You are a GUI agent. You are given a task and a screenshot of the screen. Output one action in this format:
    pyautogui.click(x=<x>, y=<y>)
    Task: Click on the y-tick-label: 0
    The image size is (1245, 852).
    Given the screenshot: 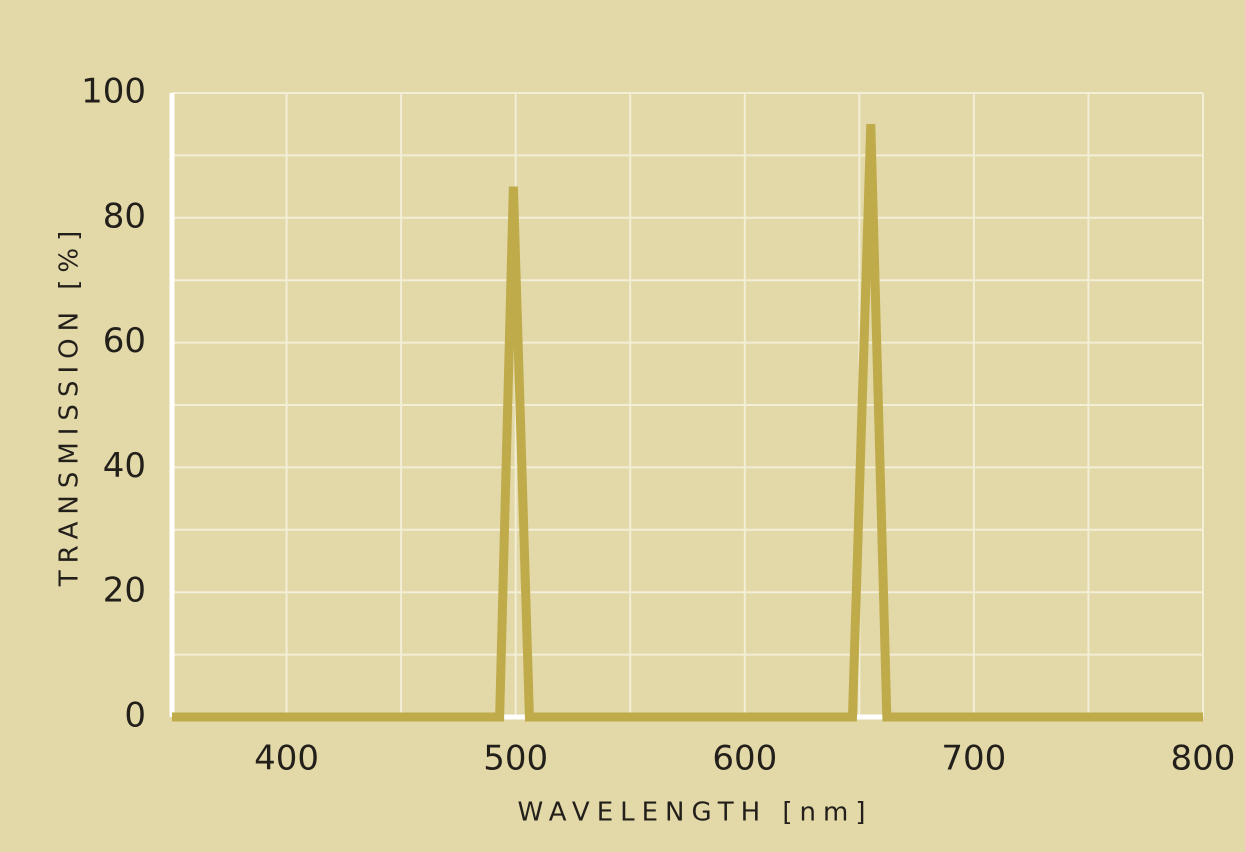 What is the action you would take?
    pyautogui.click(x=135, y=716)
    